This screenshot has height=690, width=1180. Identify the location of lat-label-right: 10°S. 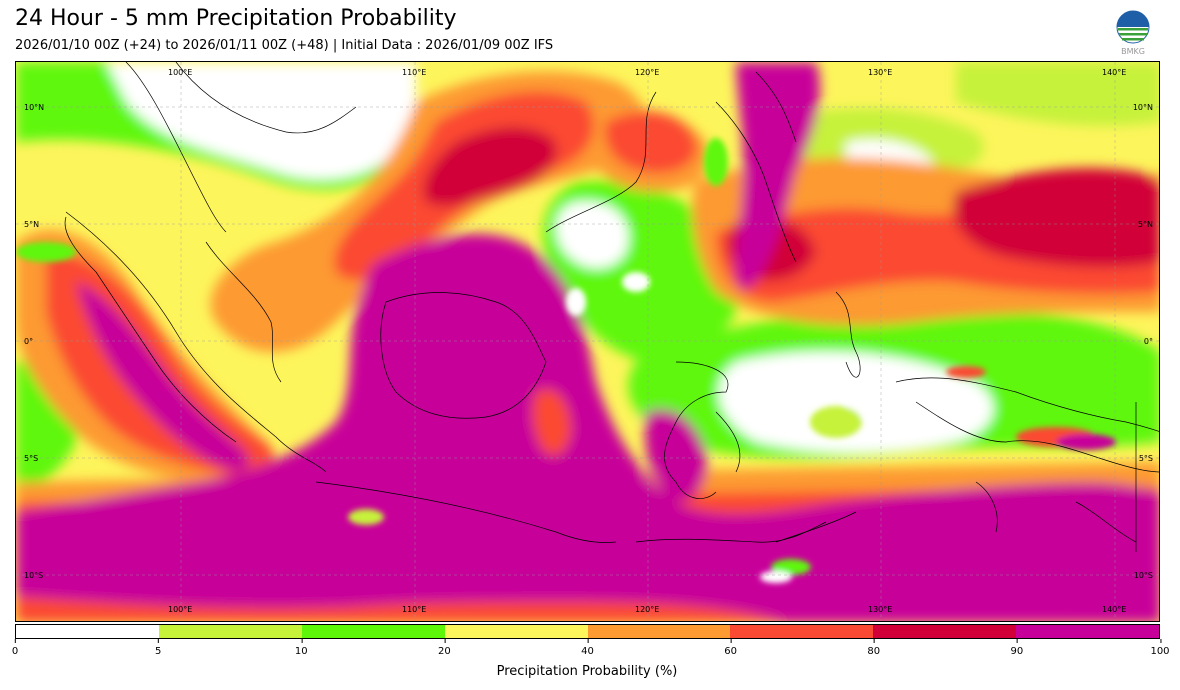
(1143, 575).